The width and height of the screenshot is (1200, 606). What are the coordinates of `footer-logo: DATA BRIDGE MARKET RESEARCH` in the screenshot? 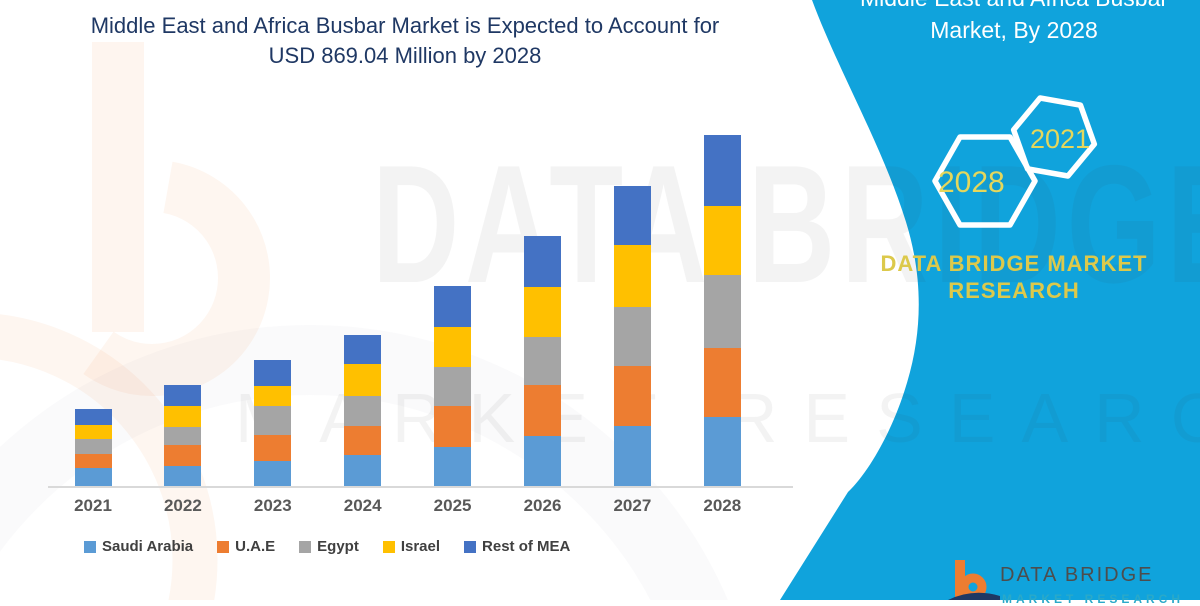 It's located at (1070, 582).